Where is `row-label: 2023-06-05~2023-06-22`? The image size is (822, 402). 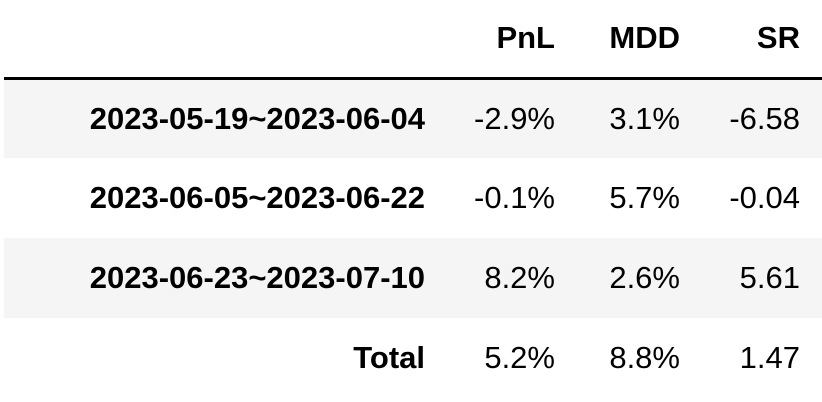
row-label: 2023-06-05~2023-06-22 is located at coordinates (257, 197).